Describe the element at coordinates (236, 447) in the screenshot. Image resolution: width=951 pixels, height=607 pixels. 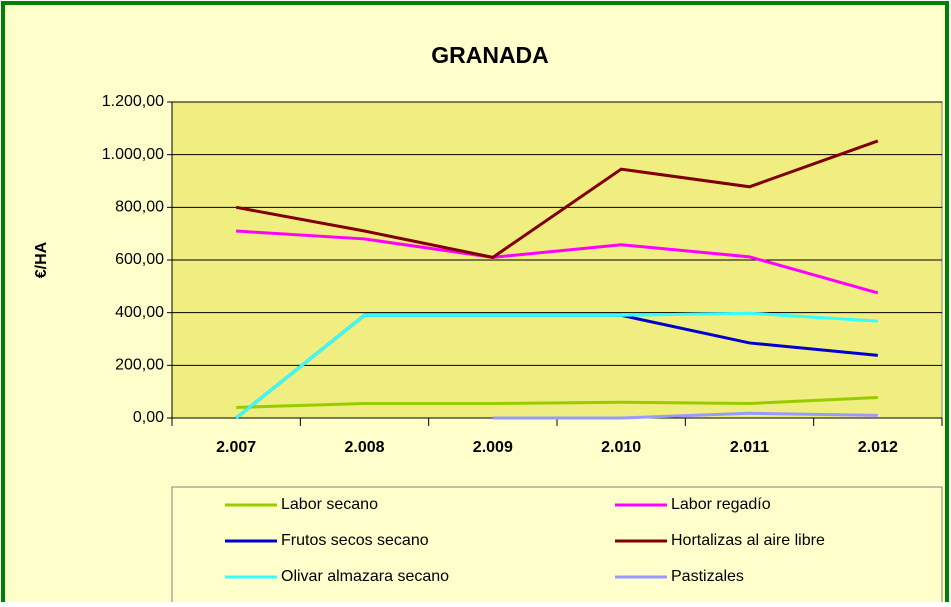
I see `x-tick-label: 2.007` at that location.